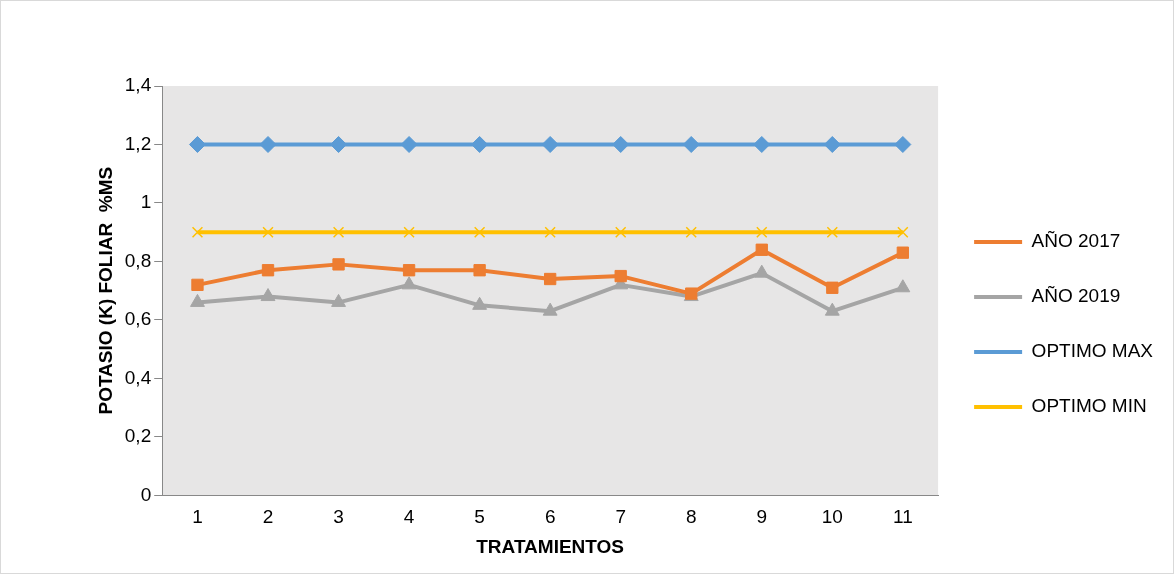  I want to click on x-tick-label: 2, so click(268, 517).